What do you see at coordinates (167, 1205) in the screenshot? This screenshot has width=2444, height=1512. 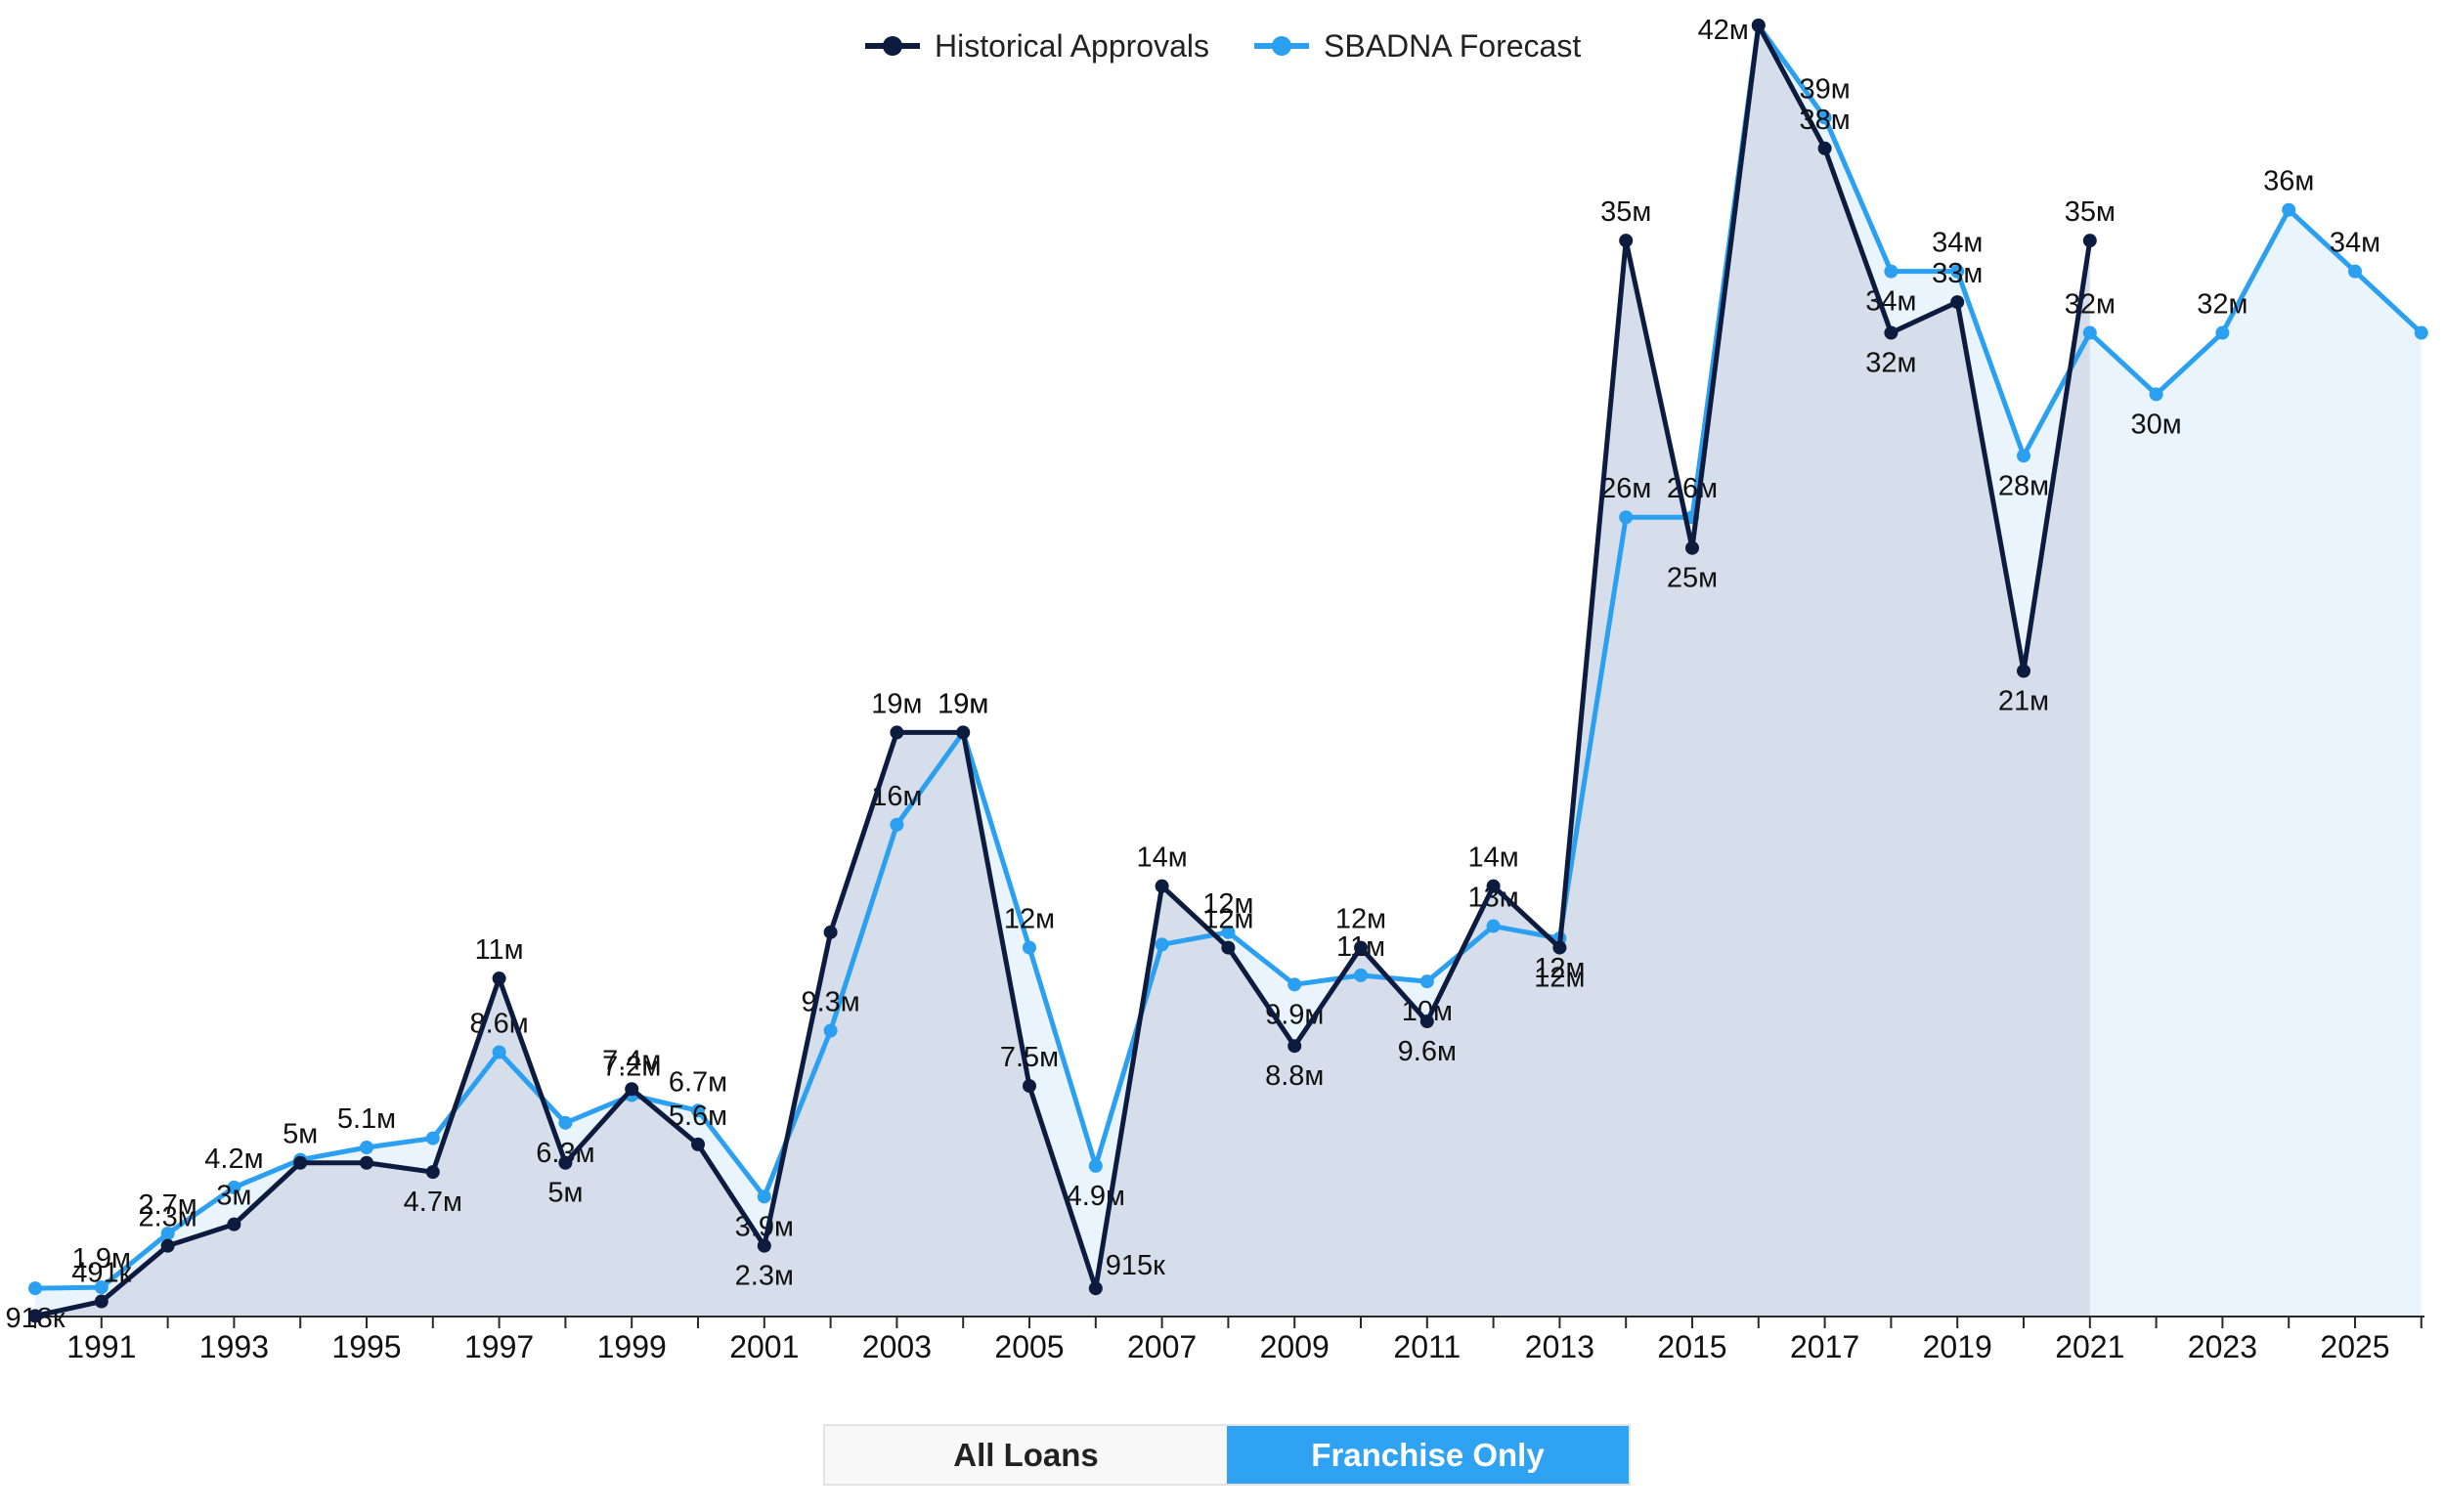 I see `data-label: 2.7м` at bounding box center [167, 1205].